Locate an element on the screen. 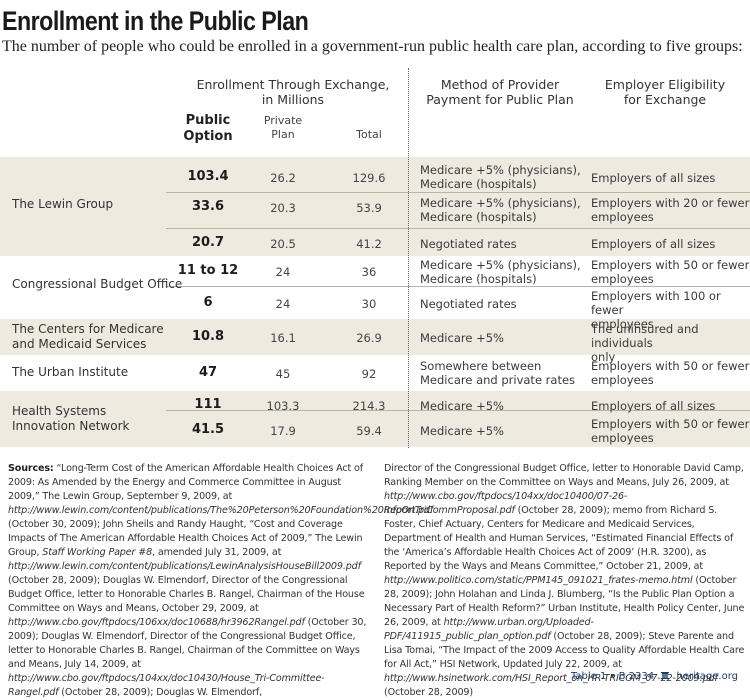 This screenshot has height=700, width=750. employer-eligibility-line: Employers with 100 or fewer is located at coordinates (656, 303).